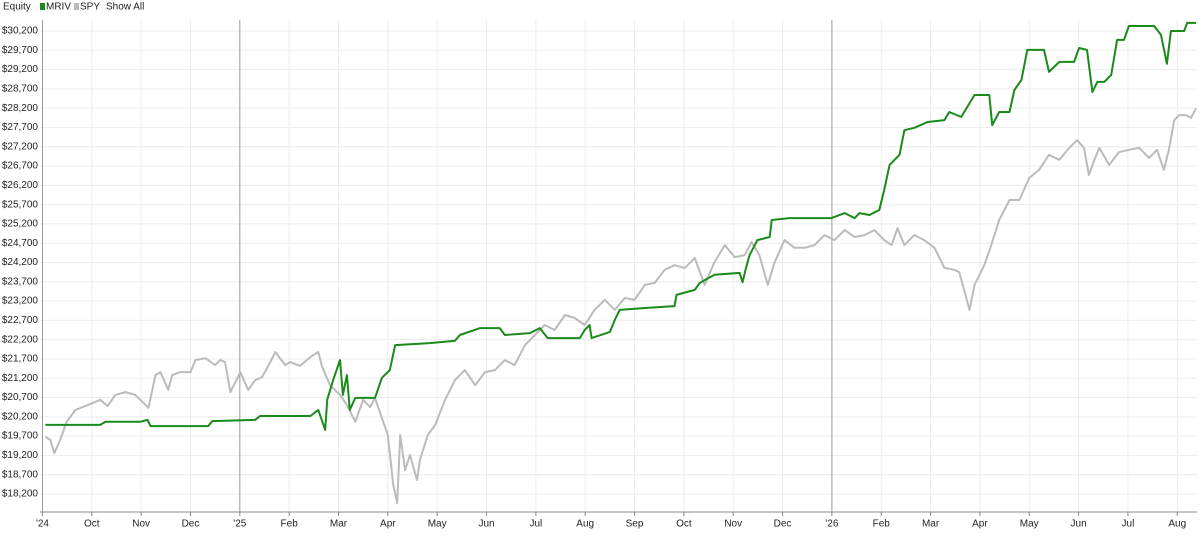 The width and height of the screenshot is (1199, 536). I want to click on y-tick-label: $20,700, so click(20, 397).